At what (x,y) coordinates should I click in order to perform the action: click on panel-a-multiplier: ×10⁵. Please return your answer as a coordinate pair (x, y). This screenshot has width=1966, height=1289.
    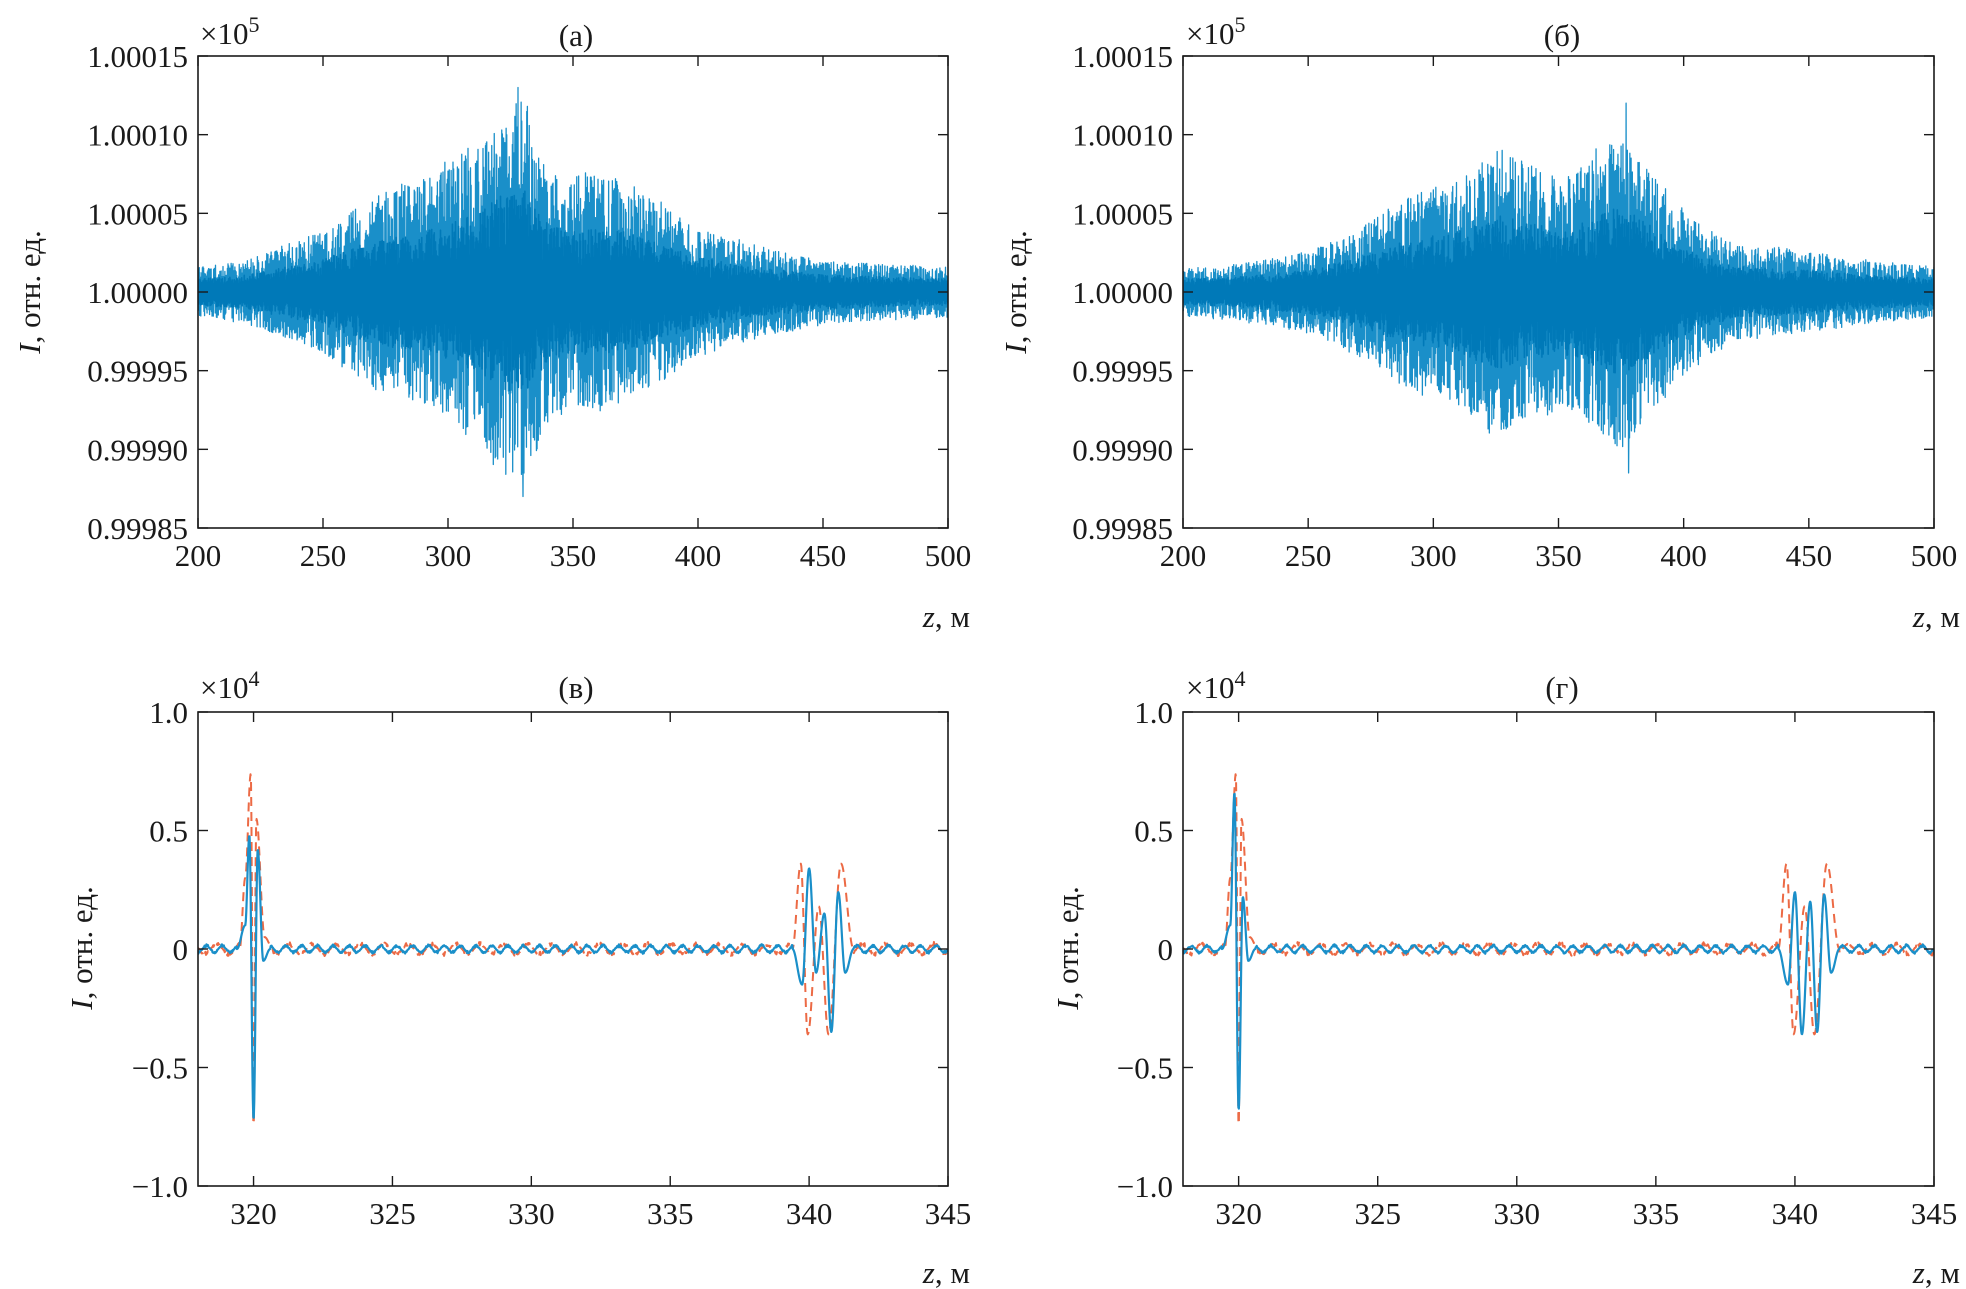
    Looking at the image, I should click on (229, 31).